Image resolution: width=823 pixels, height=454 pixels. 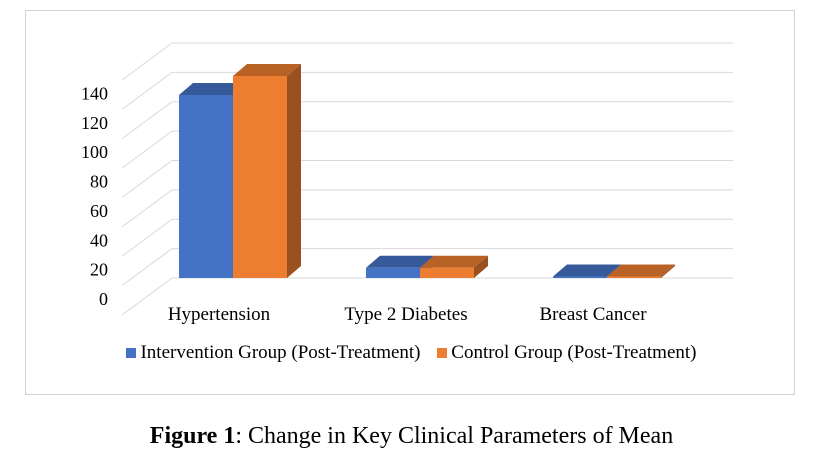 I want to click on category-label: Hypertension, so click(x=219, y=314).